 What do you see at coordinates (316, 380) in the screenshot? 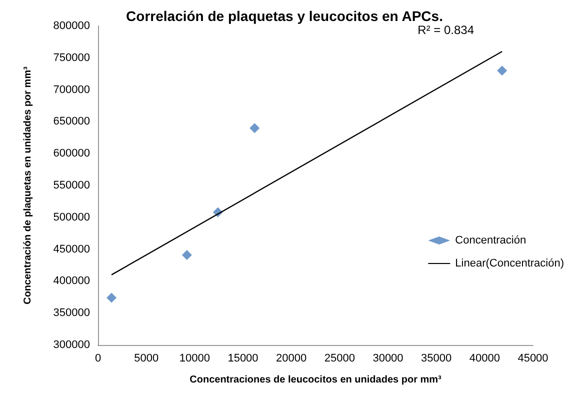
I see `x-axis-title: Concentraciones de leucocitos en unidades por mm³` at bounding box center [316, 380].